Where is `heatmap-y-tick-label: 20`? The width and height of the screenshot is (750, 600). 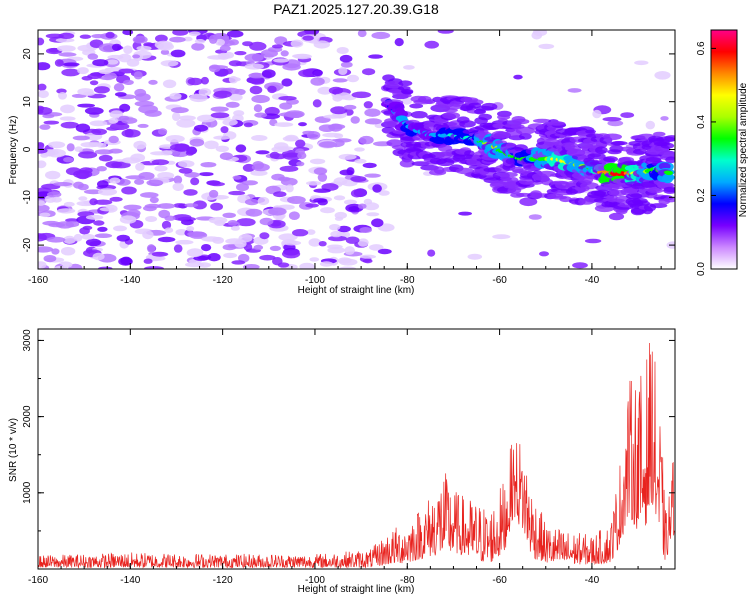 heatmap-y-tick-label: 20 is located at coordinates (27, 54).